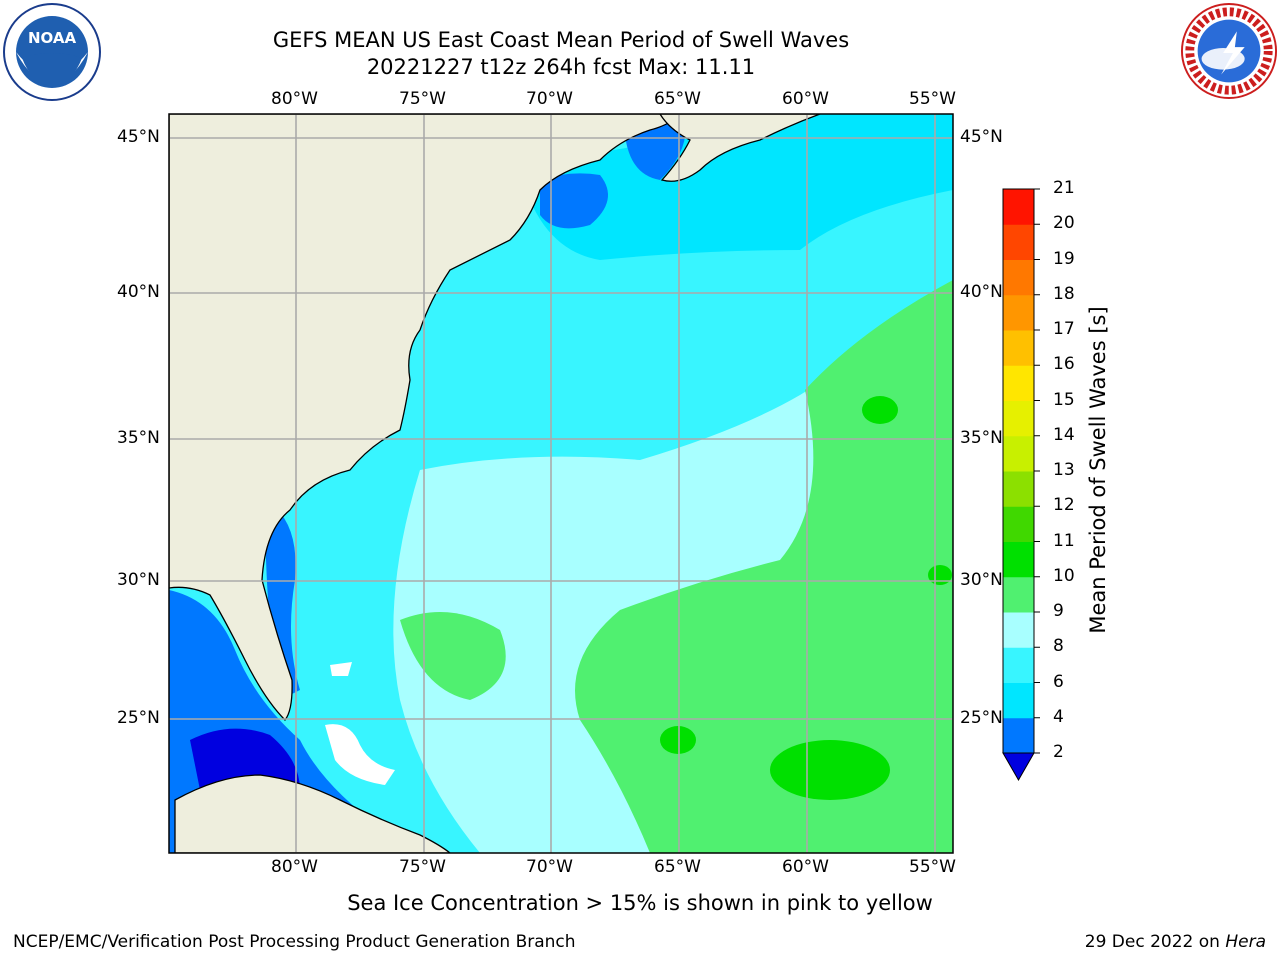 This screenshot has height=960, width=1280. What do you see at coordinates (1064, 540) in the screenshot?
I see `colorbar-tick-label: 11` at bounding box center [1064, 540].